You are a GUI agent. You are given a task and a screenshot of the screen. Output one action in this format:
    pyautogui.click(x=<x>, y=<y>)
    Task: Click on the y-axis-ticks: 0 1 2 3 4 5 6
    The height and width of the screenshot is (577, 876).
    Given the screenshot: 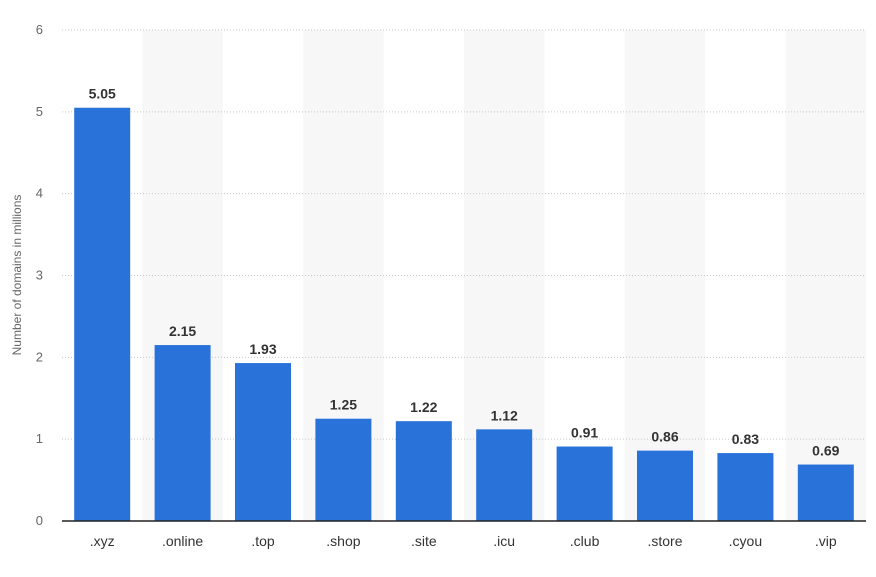 What is the action you would take?
    pyautogui.click(x=39, y=275)
    